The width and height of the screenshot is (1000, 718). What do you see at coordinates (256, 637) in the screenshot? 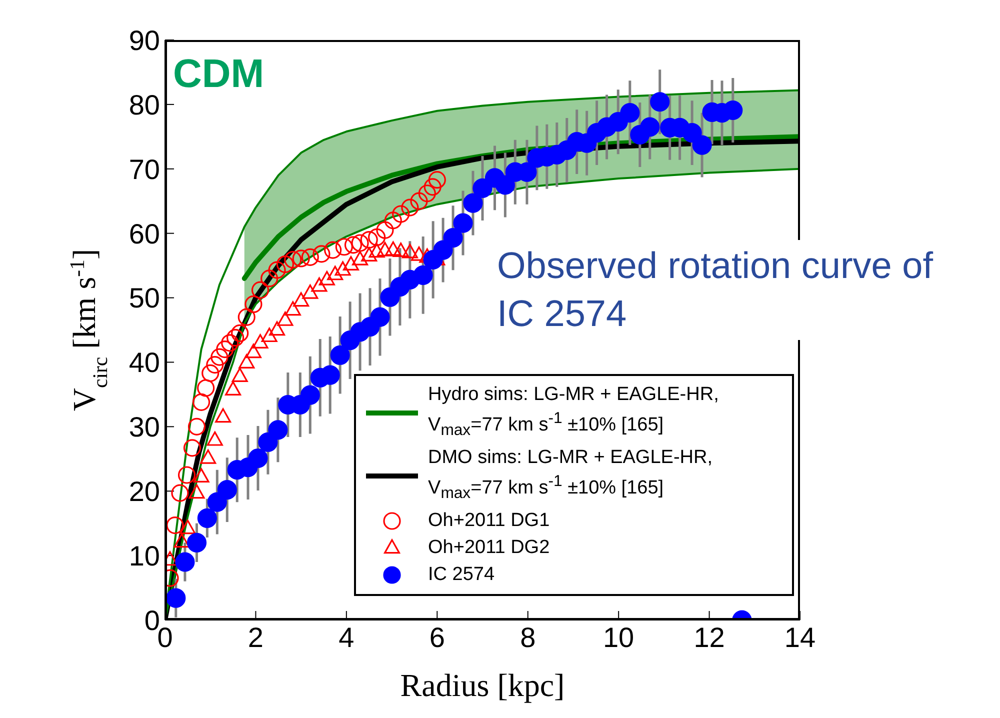
I see `x-tick-label: 2` at bounding box center [256, 637].